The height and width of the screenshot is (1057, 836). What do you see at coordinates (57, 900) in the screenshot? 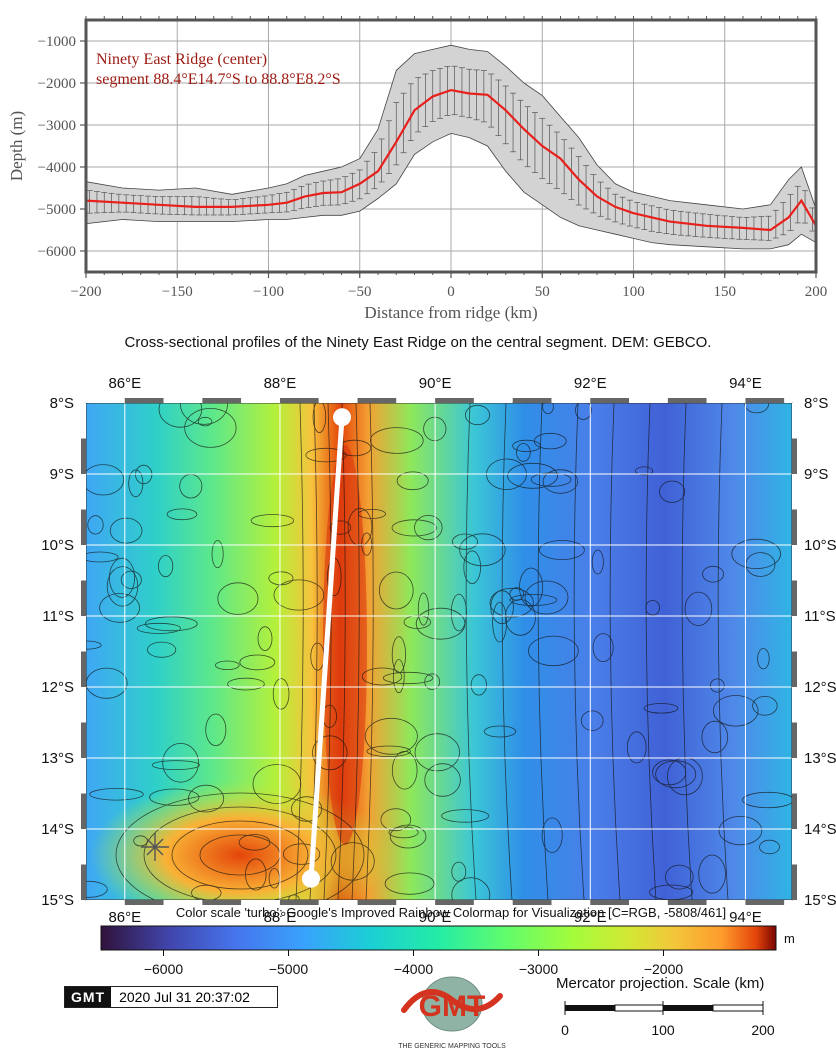
I see `map-lat-label-left: 15°S` at bounding box center [57, 900].